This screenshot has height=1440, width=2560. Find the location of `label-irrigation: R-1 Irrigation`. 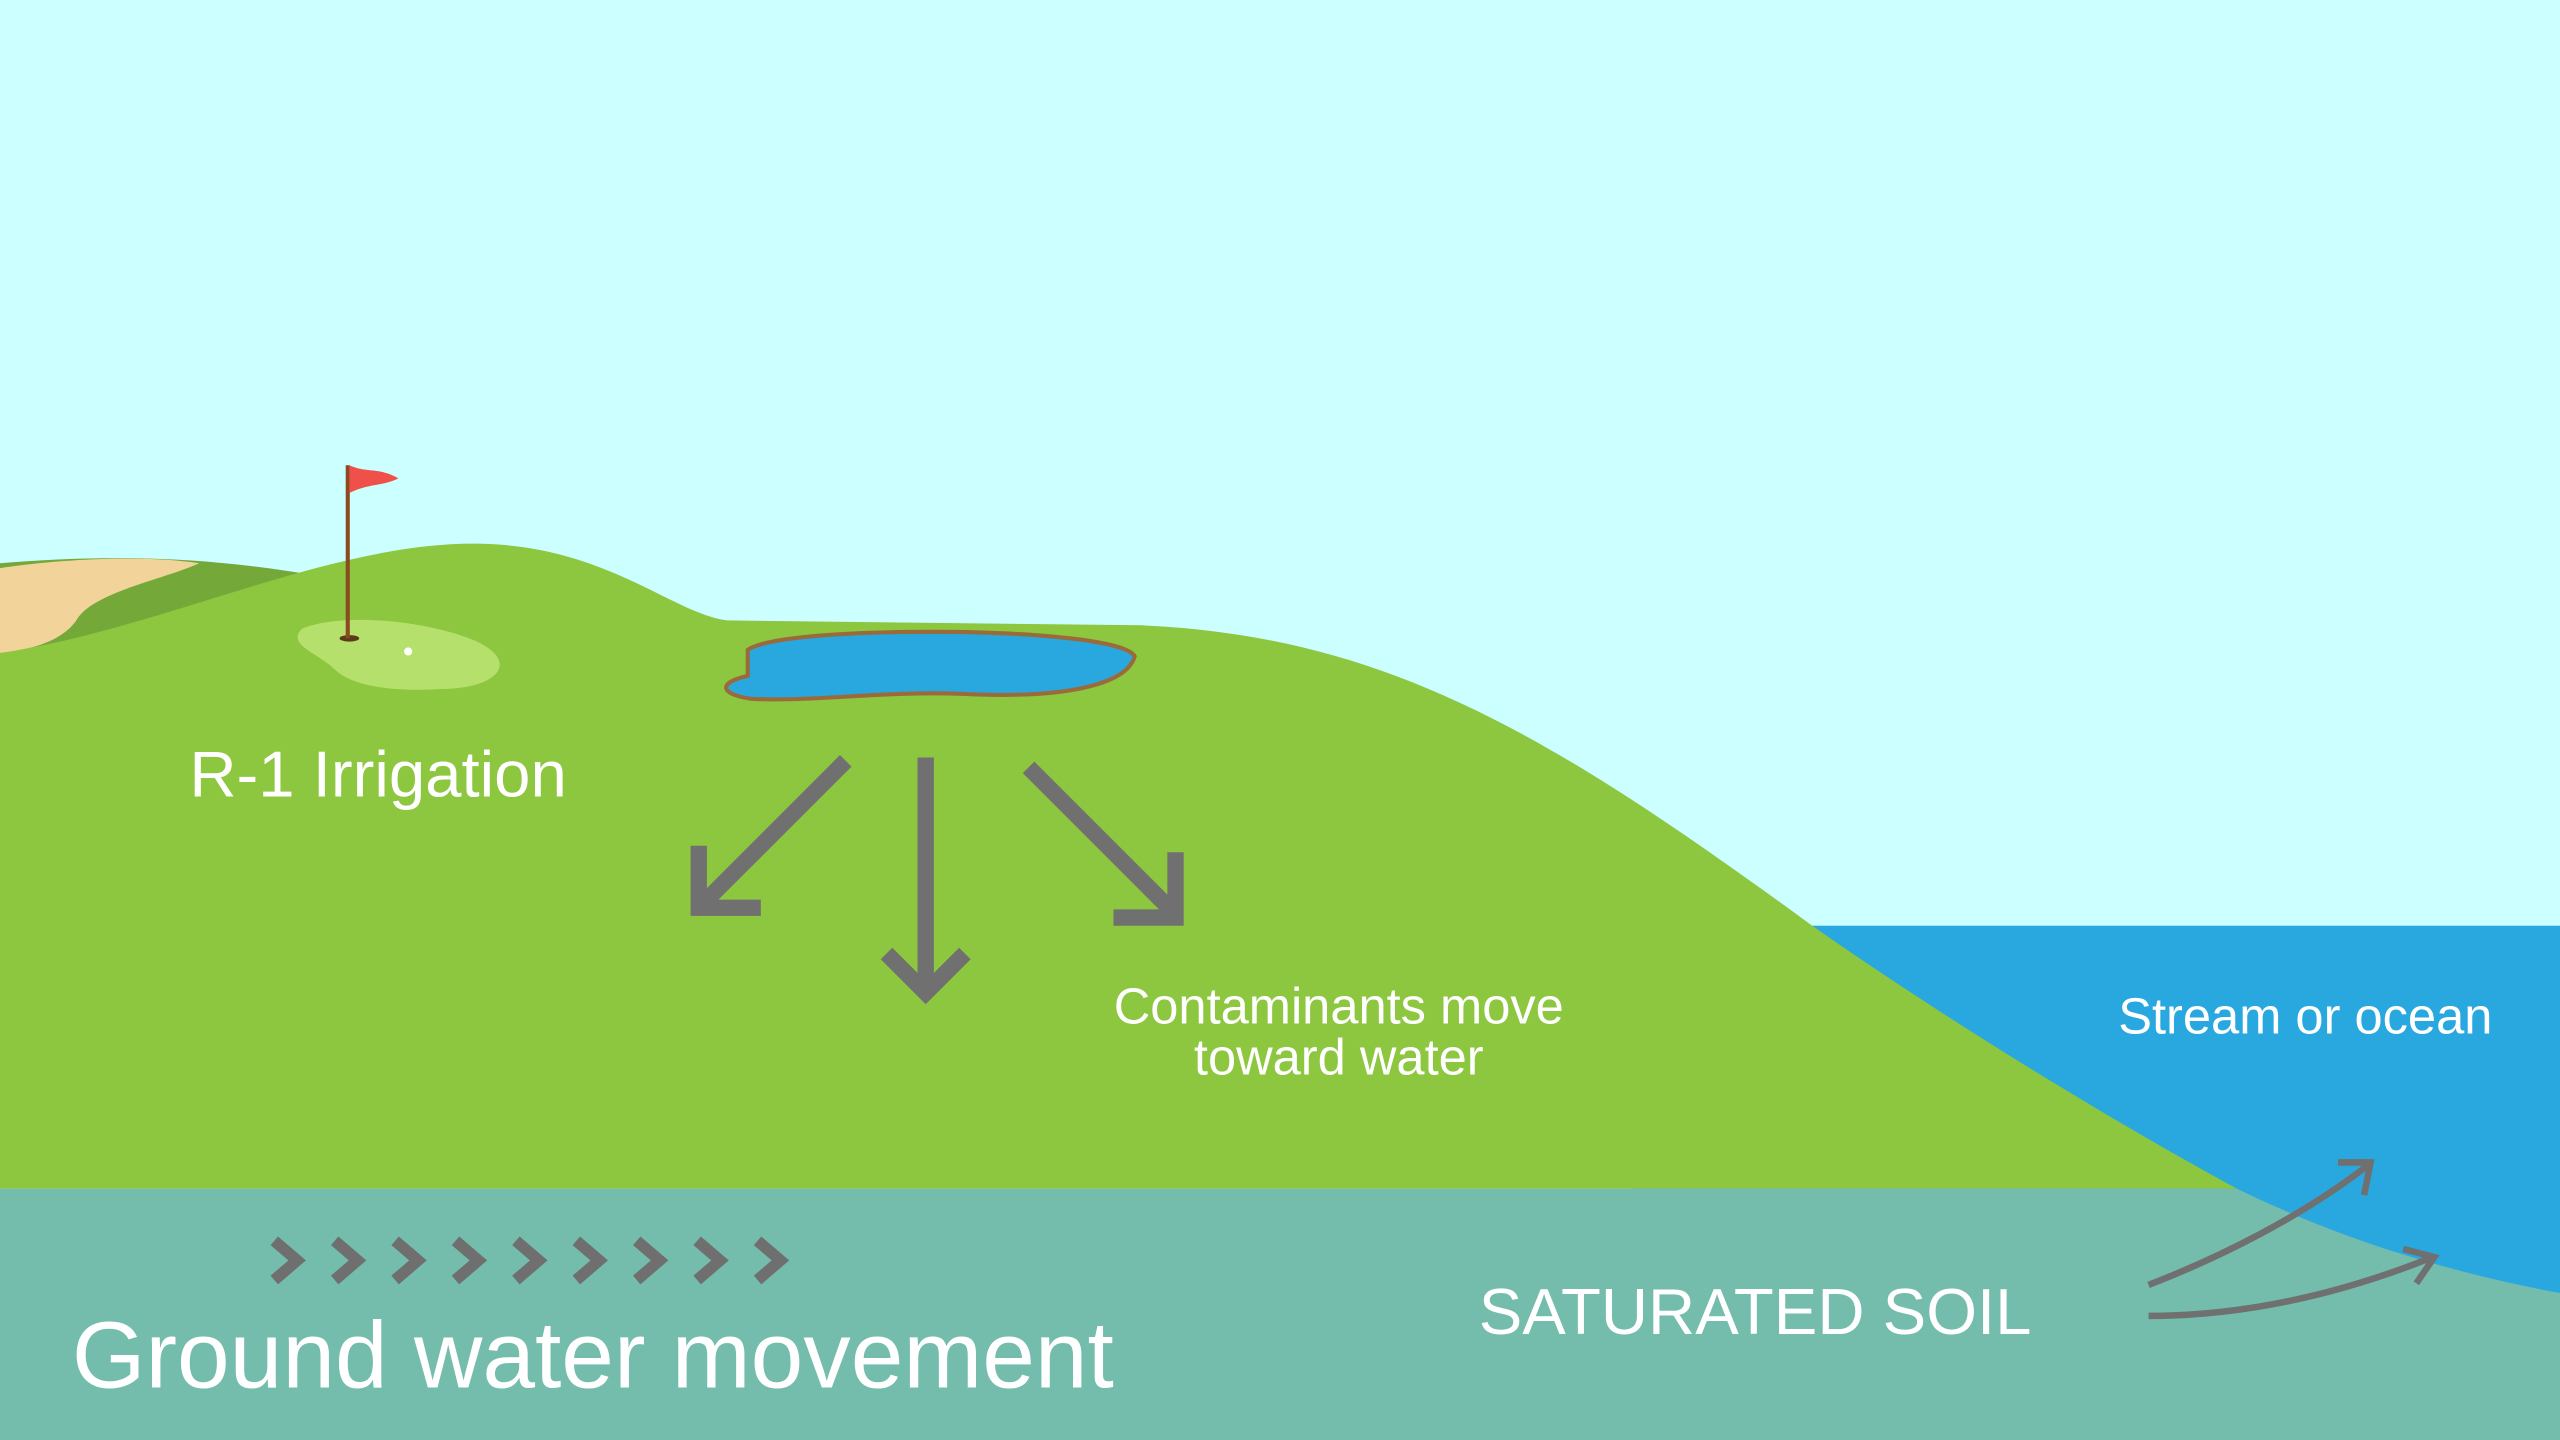

label-irrigation: R-1 Irrigation is located at coordinates (377, 774).